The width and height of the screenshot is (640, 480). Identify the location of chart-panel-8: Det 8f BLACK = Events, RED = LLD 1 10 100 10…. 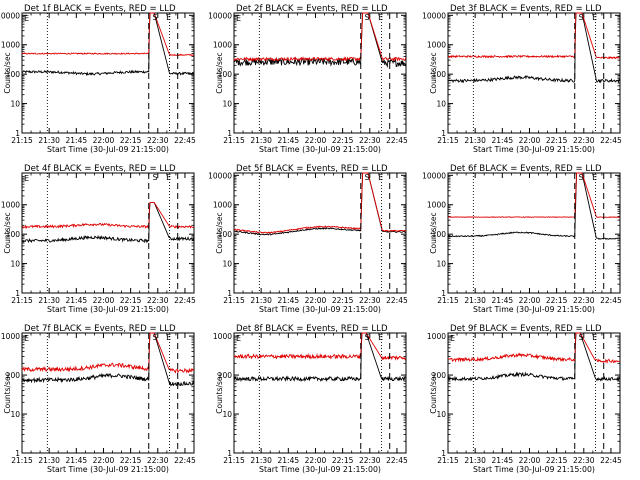
(310, 399).